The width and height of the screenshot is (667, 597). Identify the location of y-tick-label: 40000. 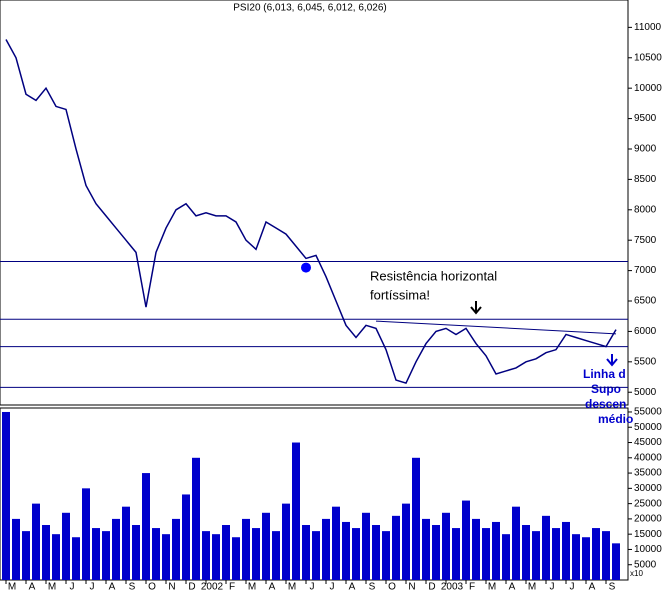
(648, 457).